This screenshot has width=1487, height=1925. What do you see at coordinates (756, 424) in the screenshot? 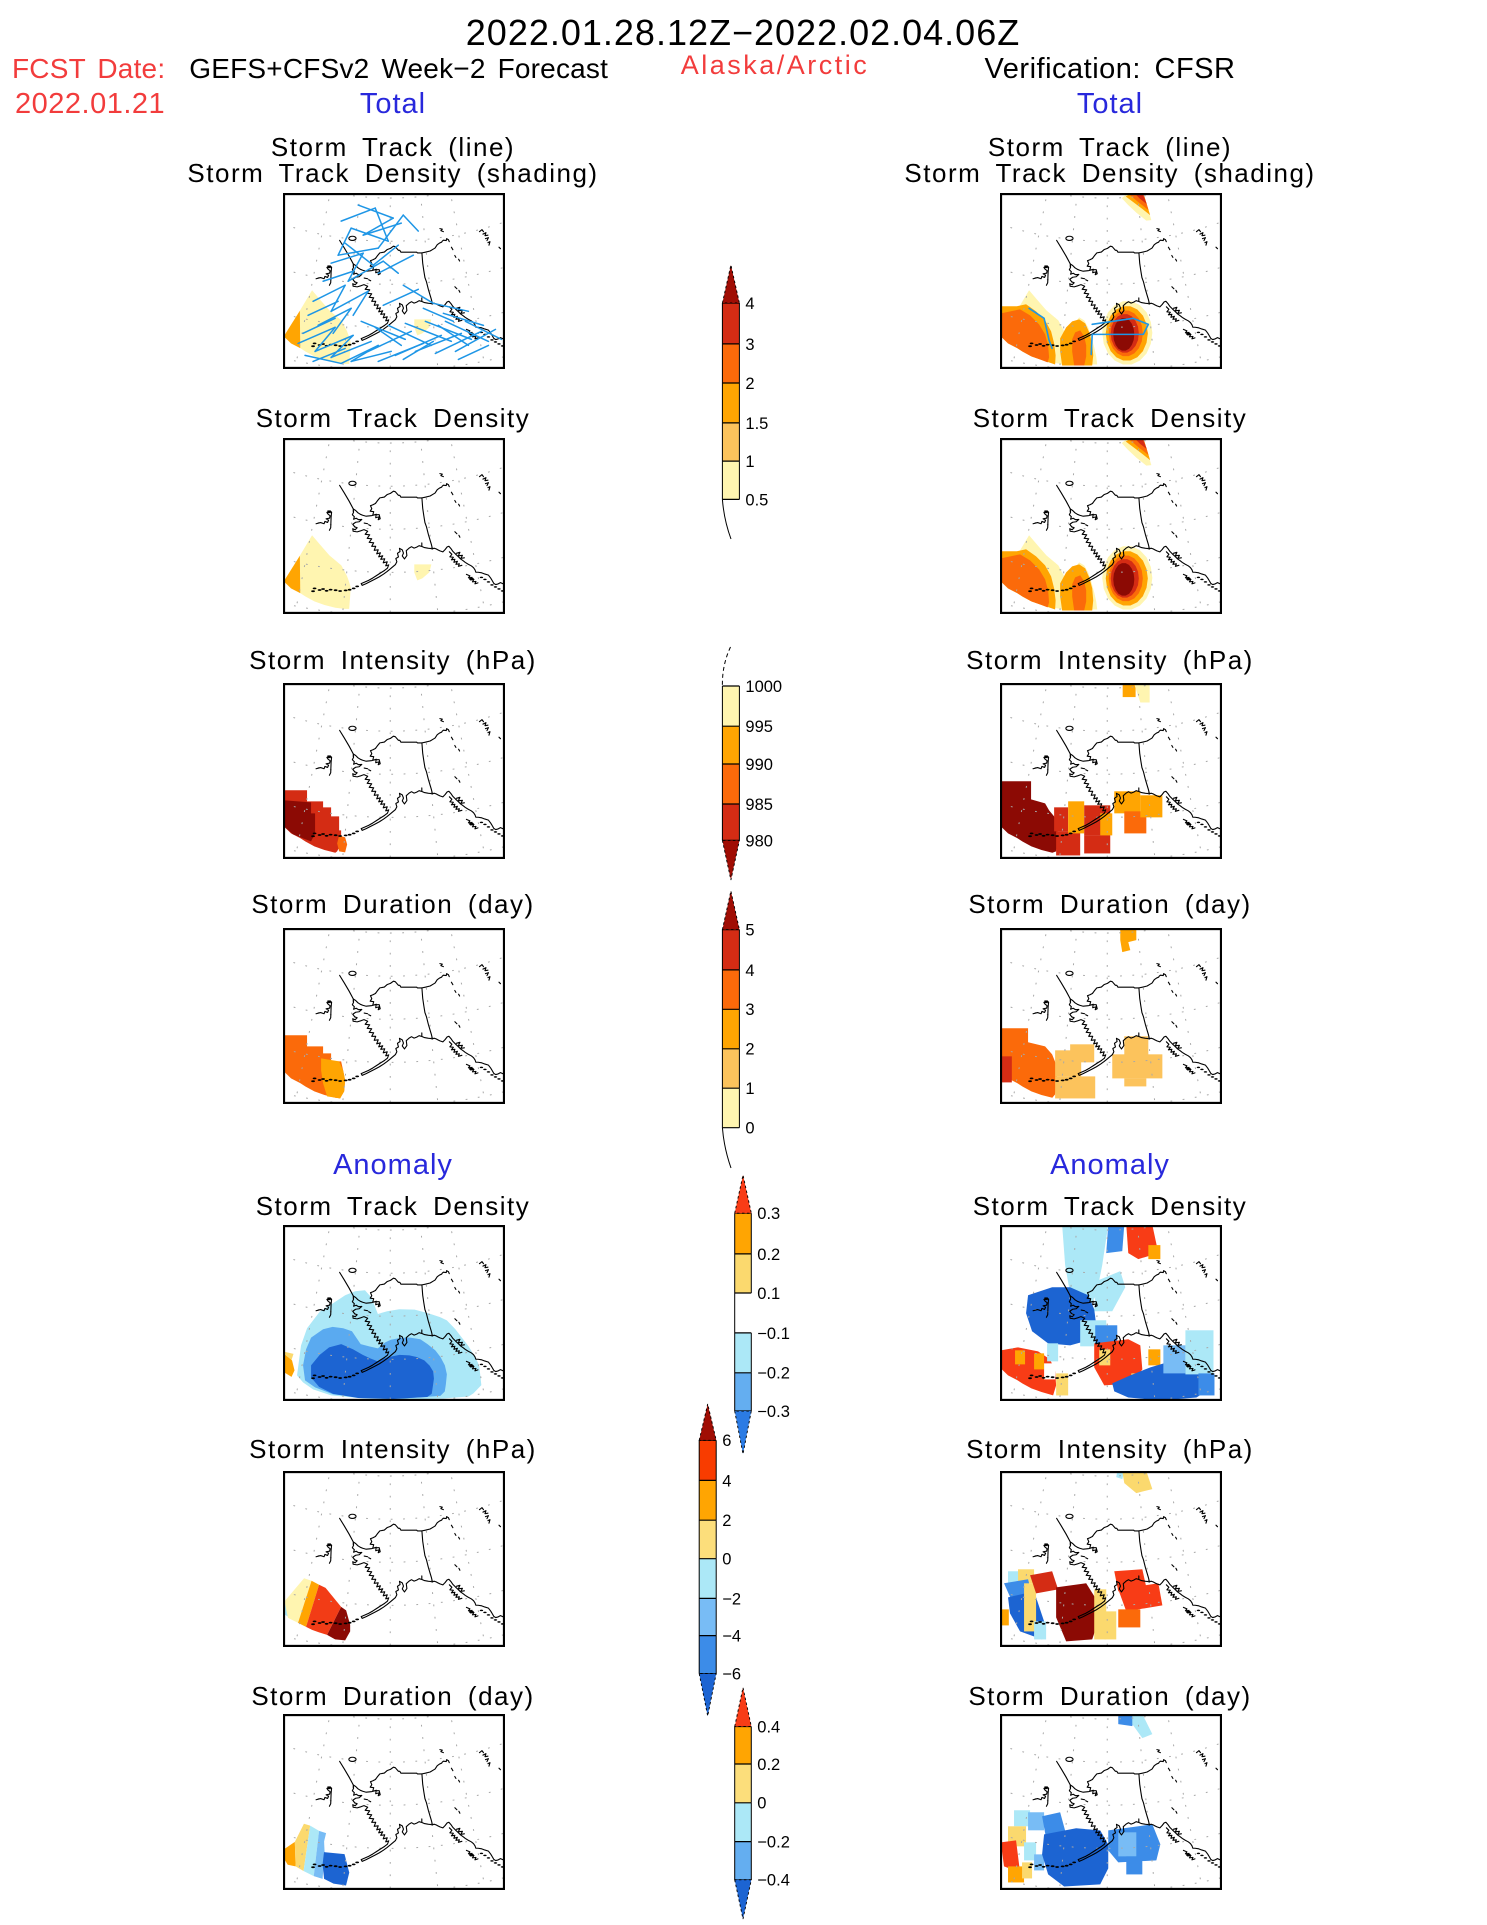
I see `svg-text: 1.5` at bounding box center [756, 424].